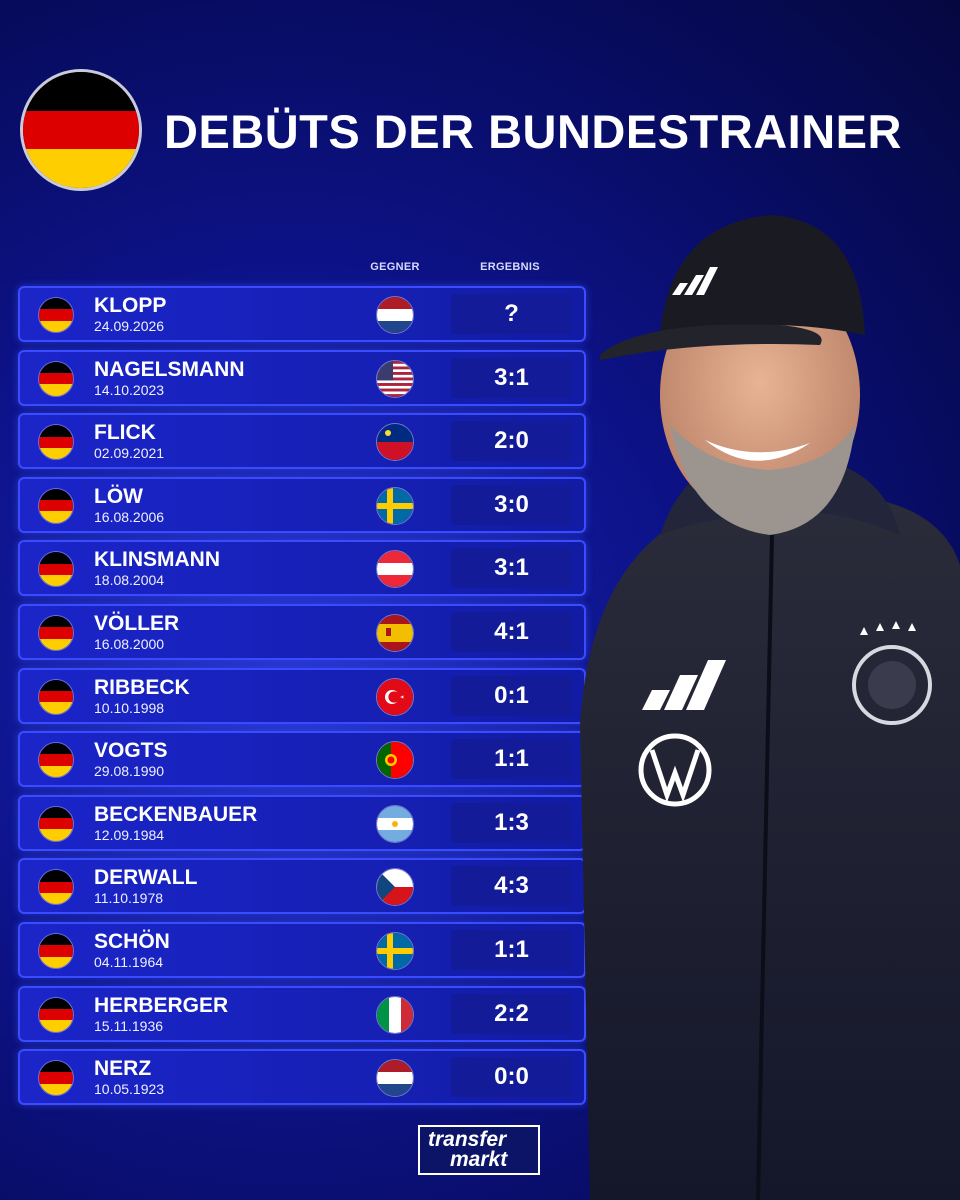  I want to click on coach-row: VÖLLER 16.08.2000 4:1, so click(302, 631).